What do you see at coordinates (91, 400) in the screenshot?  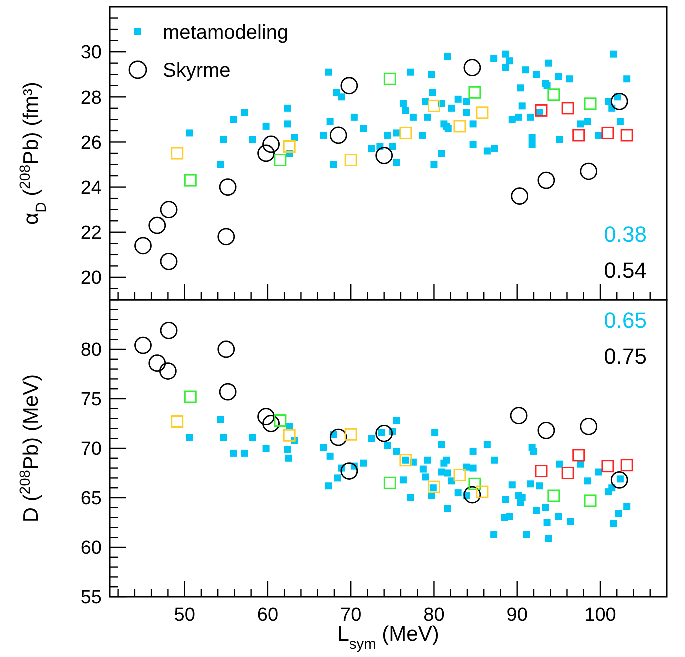 I see `y-tick-label: 75` at bounding box center [91, 400].